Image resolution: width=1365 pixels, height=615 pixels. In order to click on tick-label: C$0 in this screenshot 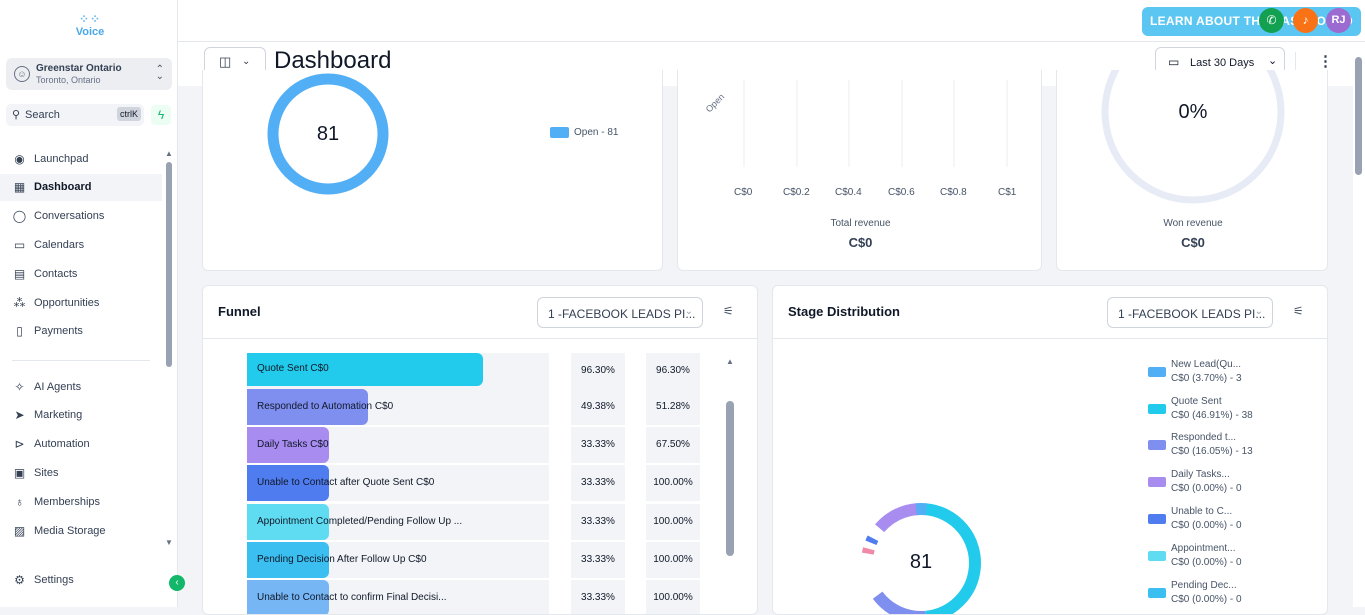, I will do `click(743, 192)`.